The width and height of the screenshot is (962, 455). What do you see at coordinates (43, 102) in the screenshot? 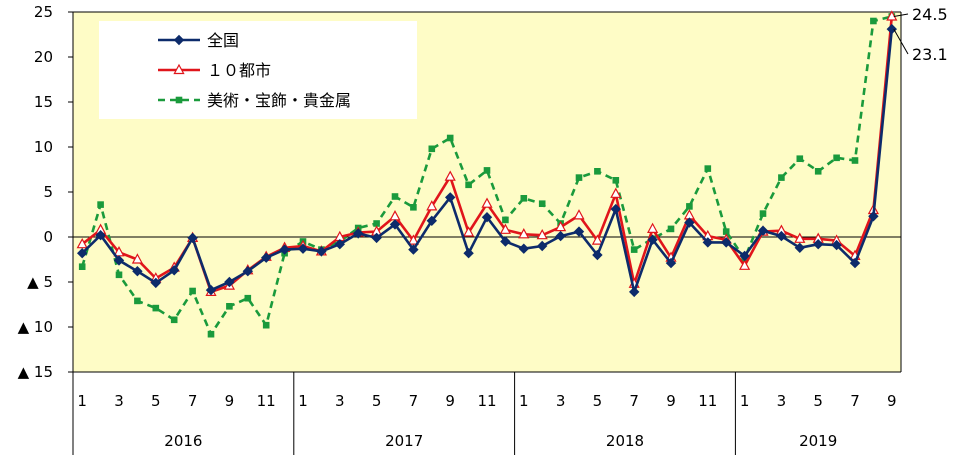
I see `y-tick-label: 15` at bounding box center [43, 102].